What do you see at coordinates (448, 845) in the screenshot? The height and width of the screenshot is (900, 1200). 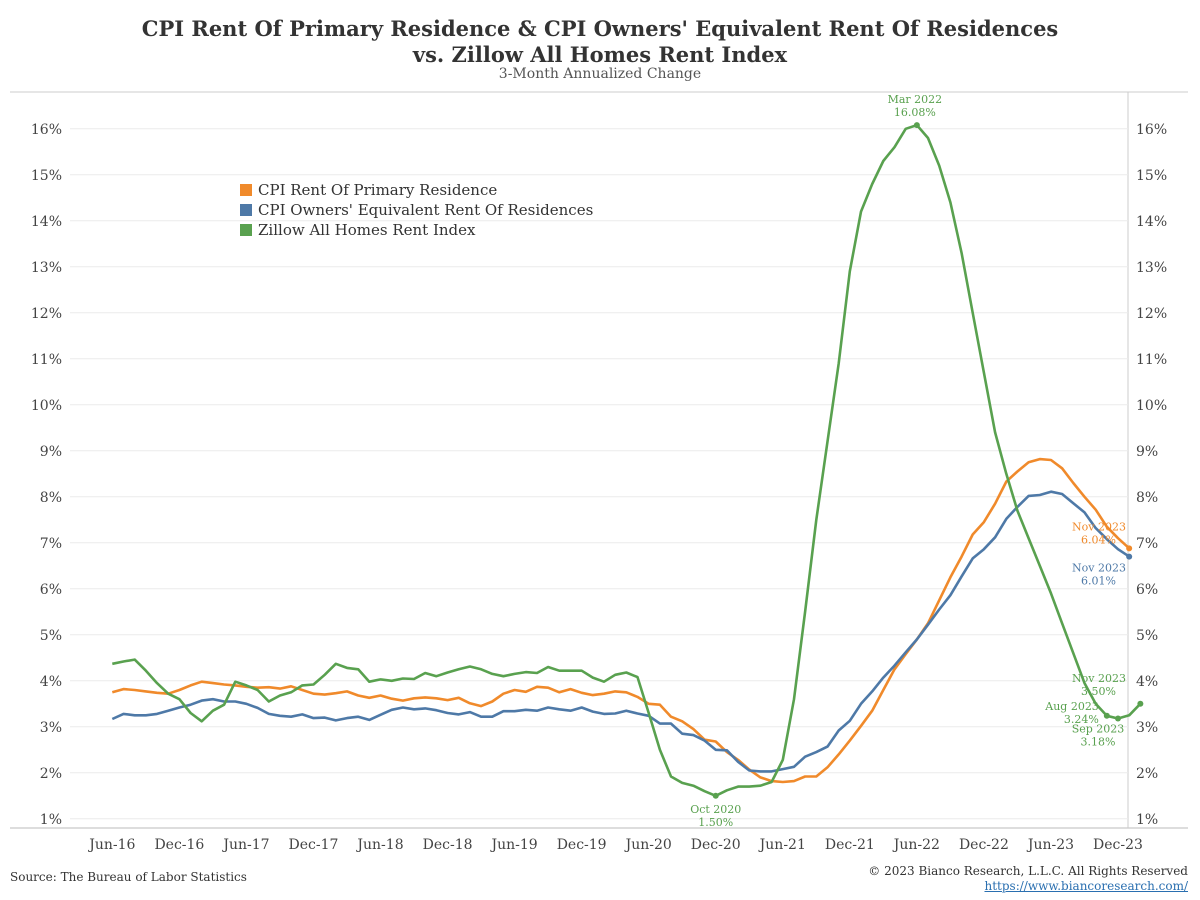 I see `x-tick-label: Dec-18` at bounding box center [448, 845].